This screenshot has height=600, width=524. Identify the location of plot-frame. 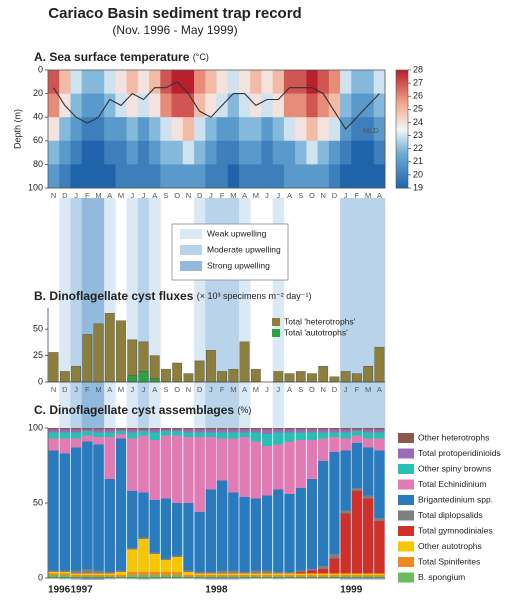
(216, 129).